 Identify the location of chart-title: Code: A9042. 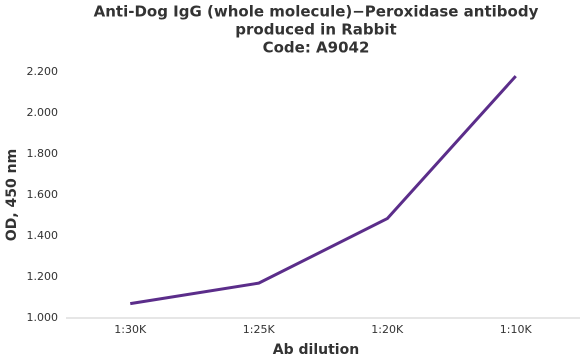
(316, 48).